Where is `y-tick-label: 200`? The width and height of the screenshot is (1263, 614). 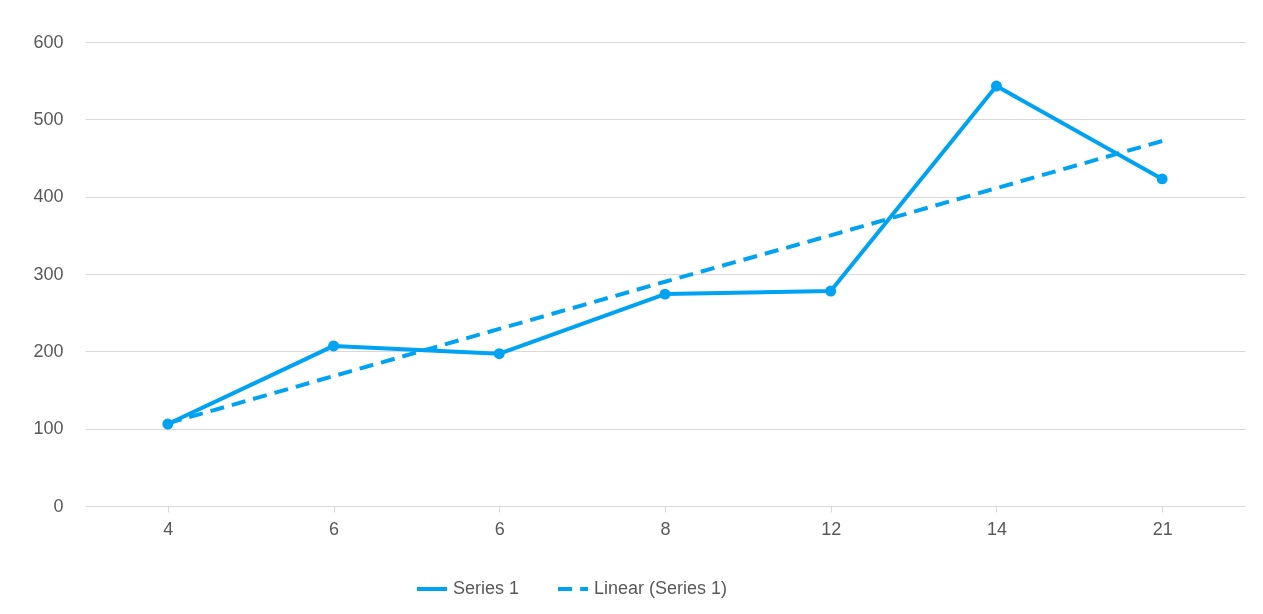 y-tick-label: 200 is located at coordinates (48, 350).